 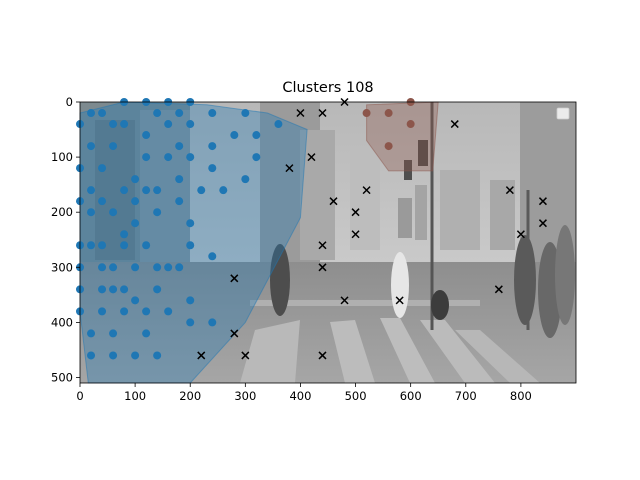 I want to click on cluster-hull, so click(x=402, y=136).